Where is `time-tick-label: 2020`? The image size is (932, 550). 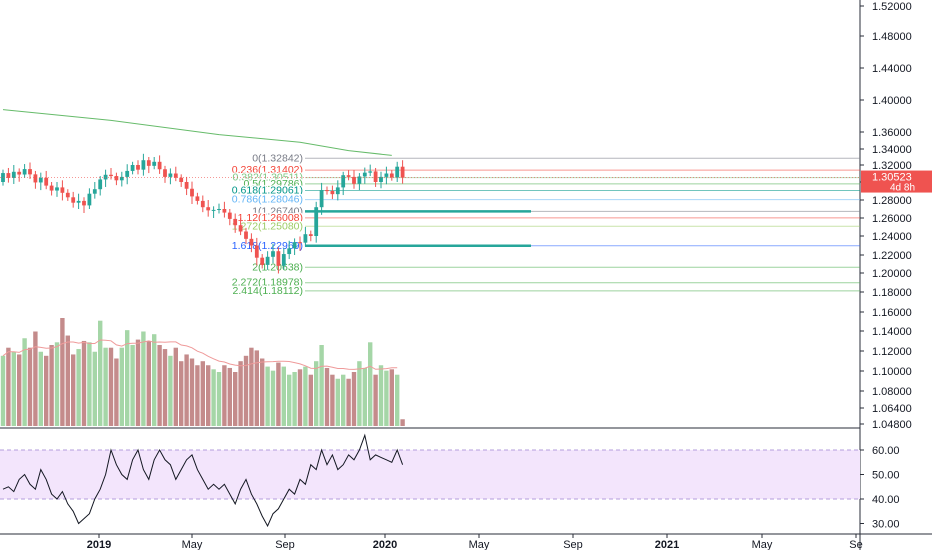
time-tick-label: 2020 is located at coordinates (385, 544).